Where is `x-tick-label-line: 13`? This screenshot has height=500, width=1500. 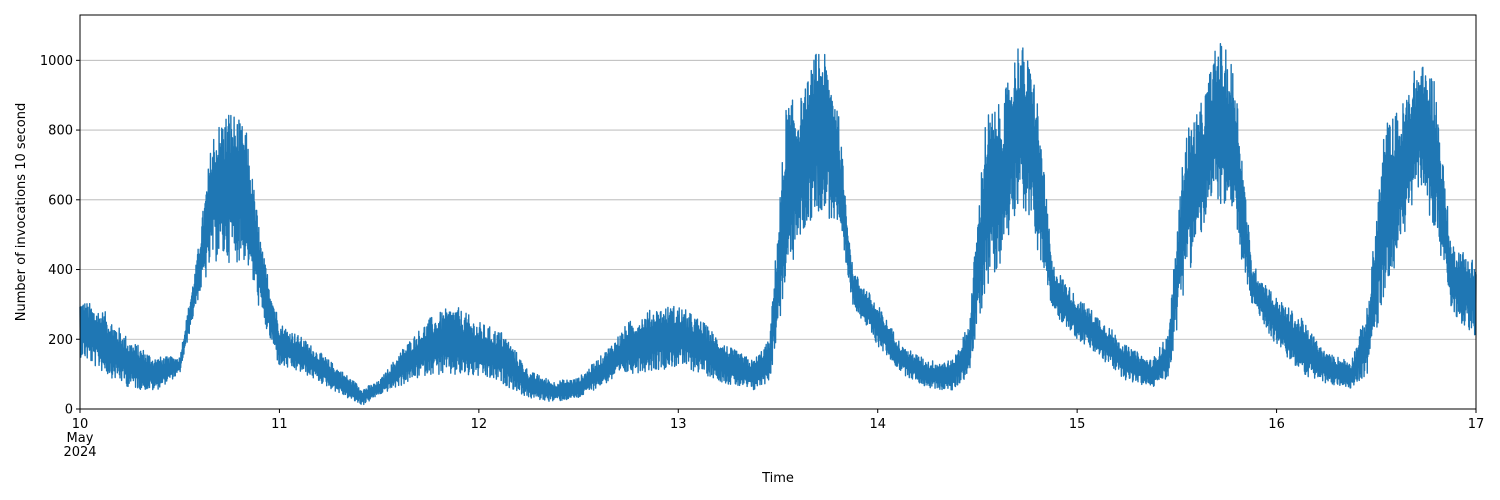
x-tick-label-line: 13 is located at coordinates (678, 424).